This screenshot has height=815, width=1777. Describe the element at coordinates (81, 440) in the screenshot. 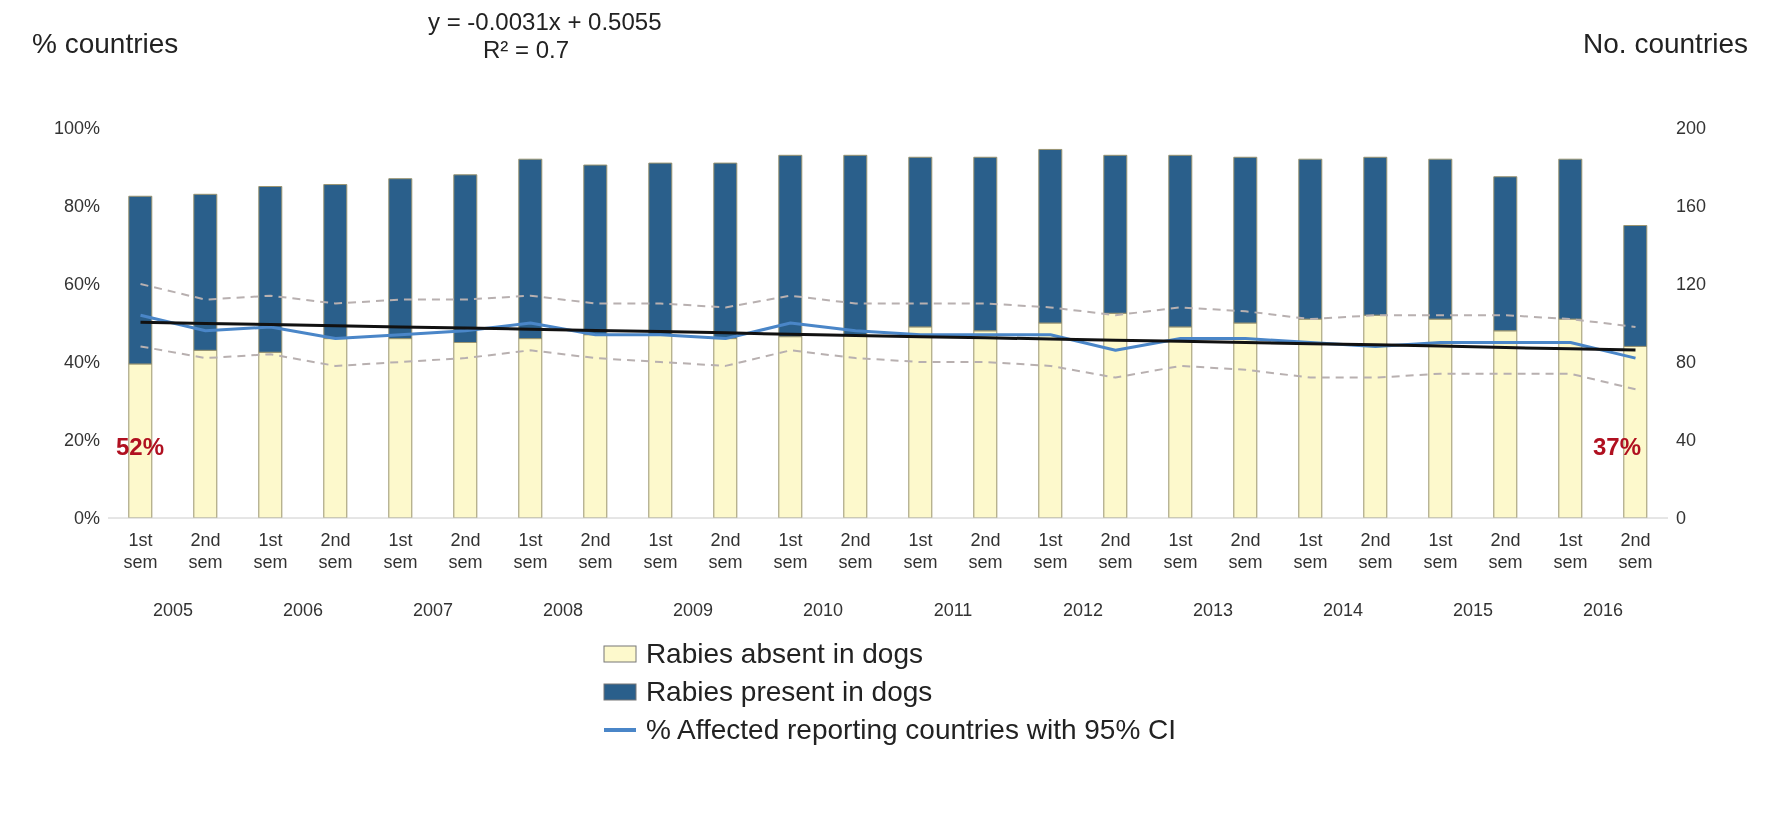

I see `y-tick-label: 20%` at that location.